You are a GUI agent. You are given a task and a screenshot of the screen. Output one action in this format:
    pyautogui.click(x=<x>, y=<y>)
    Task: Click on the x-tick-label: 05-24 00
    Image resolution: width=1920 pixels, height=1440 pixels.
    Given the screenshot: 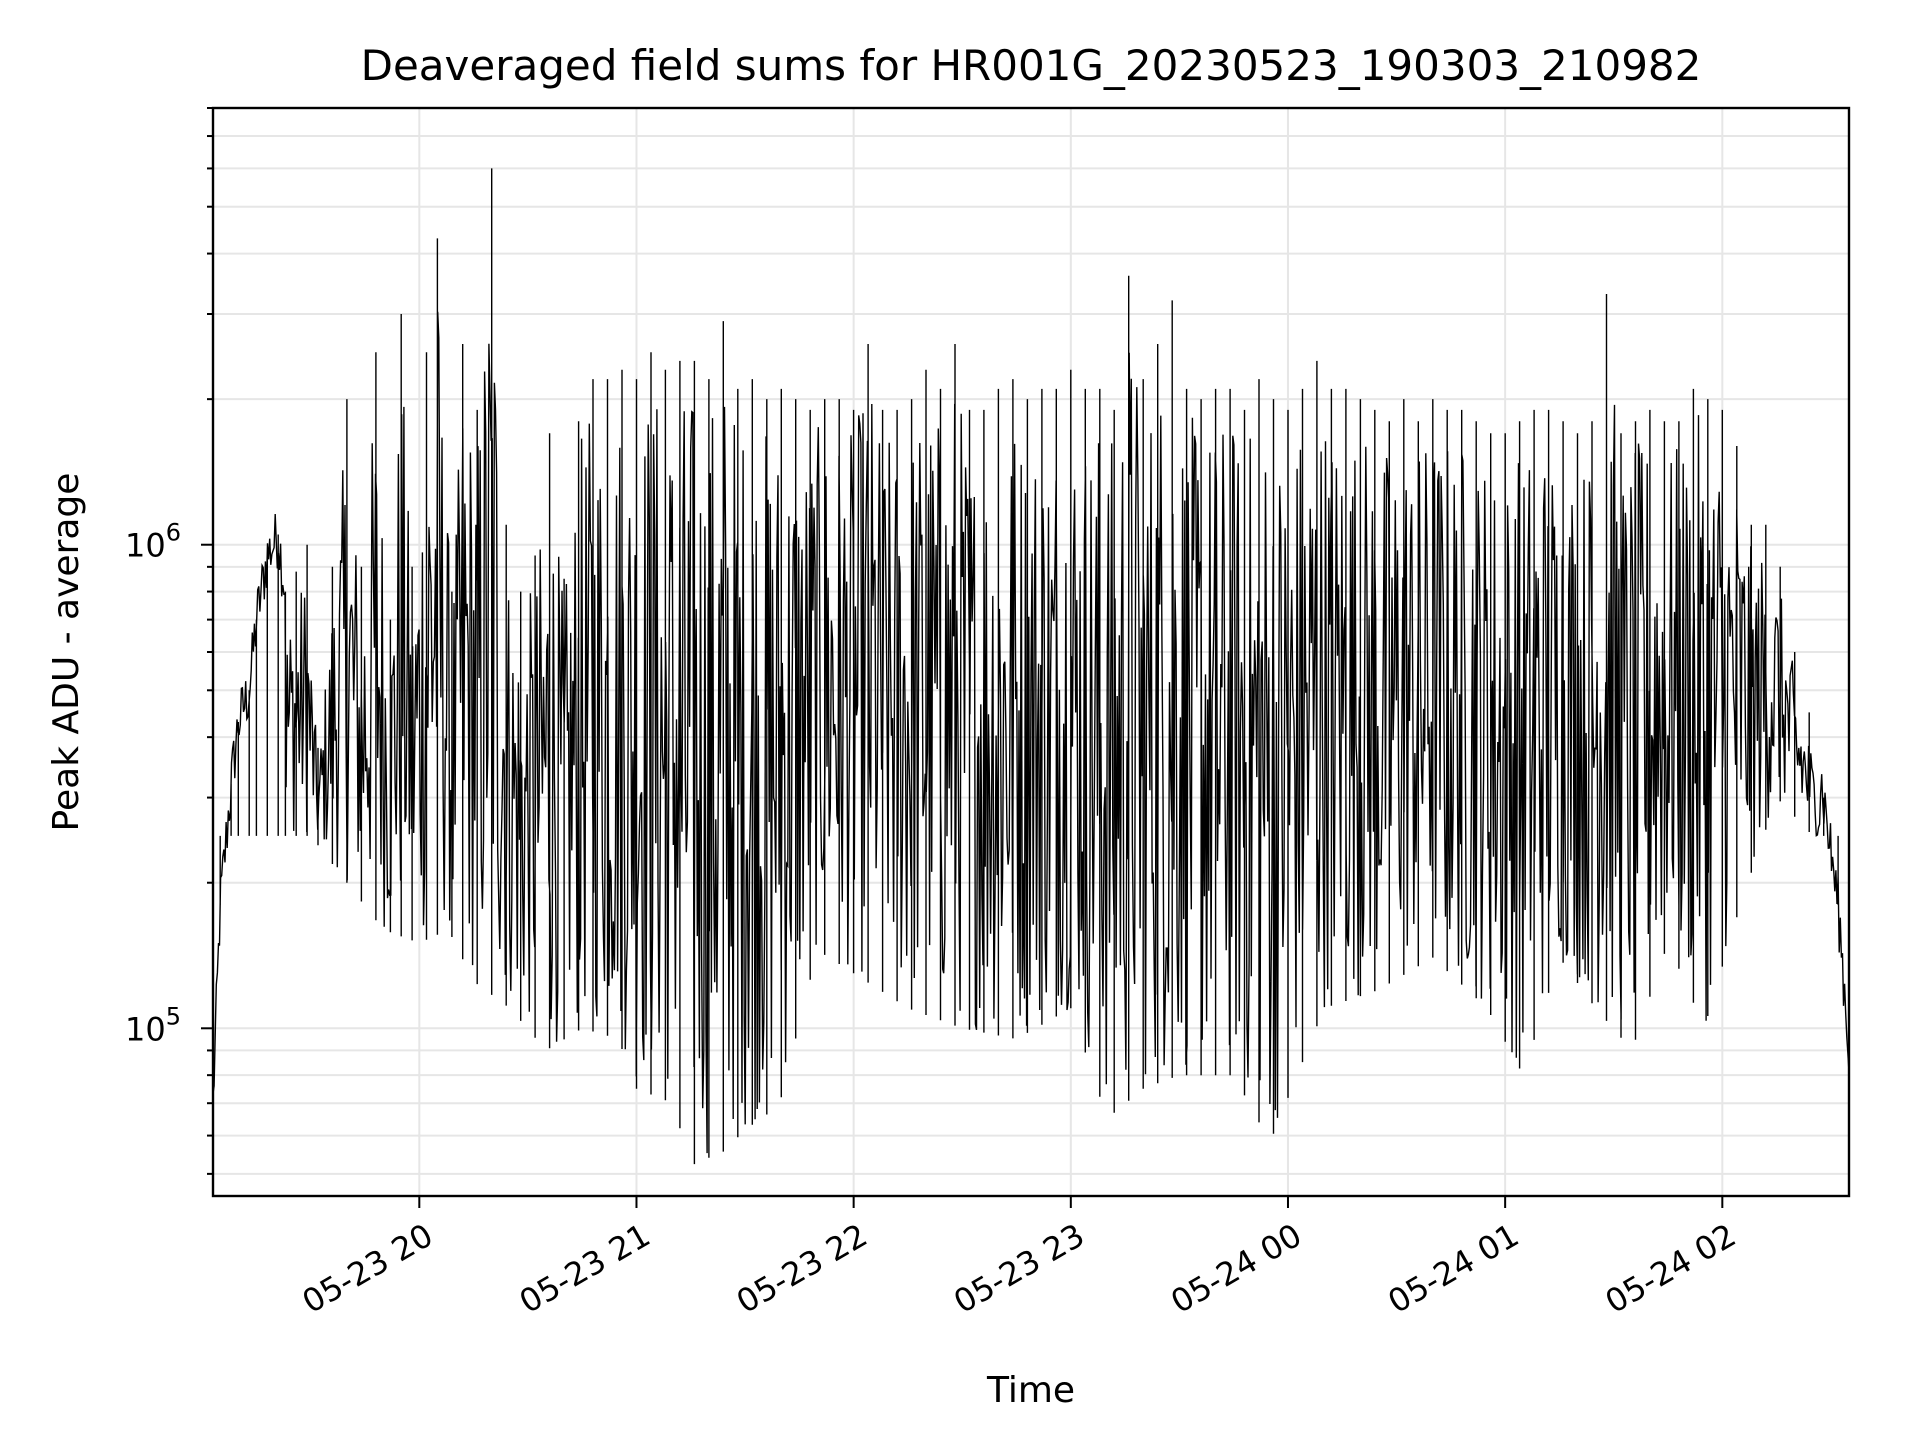 What is the action you would take?
    pyautogui.click(x=1236, y=1268)
    